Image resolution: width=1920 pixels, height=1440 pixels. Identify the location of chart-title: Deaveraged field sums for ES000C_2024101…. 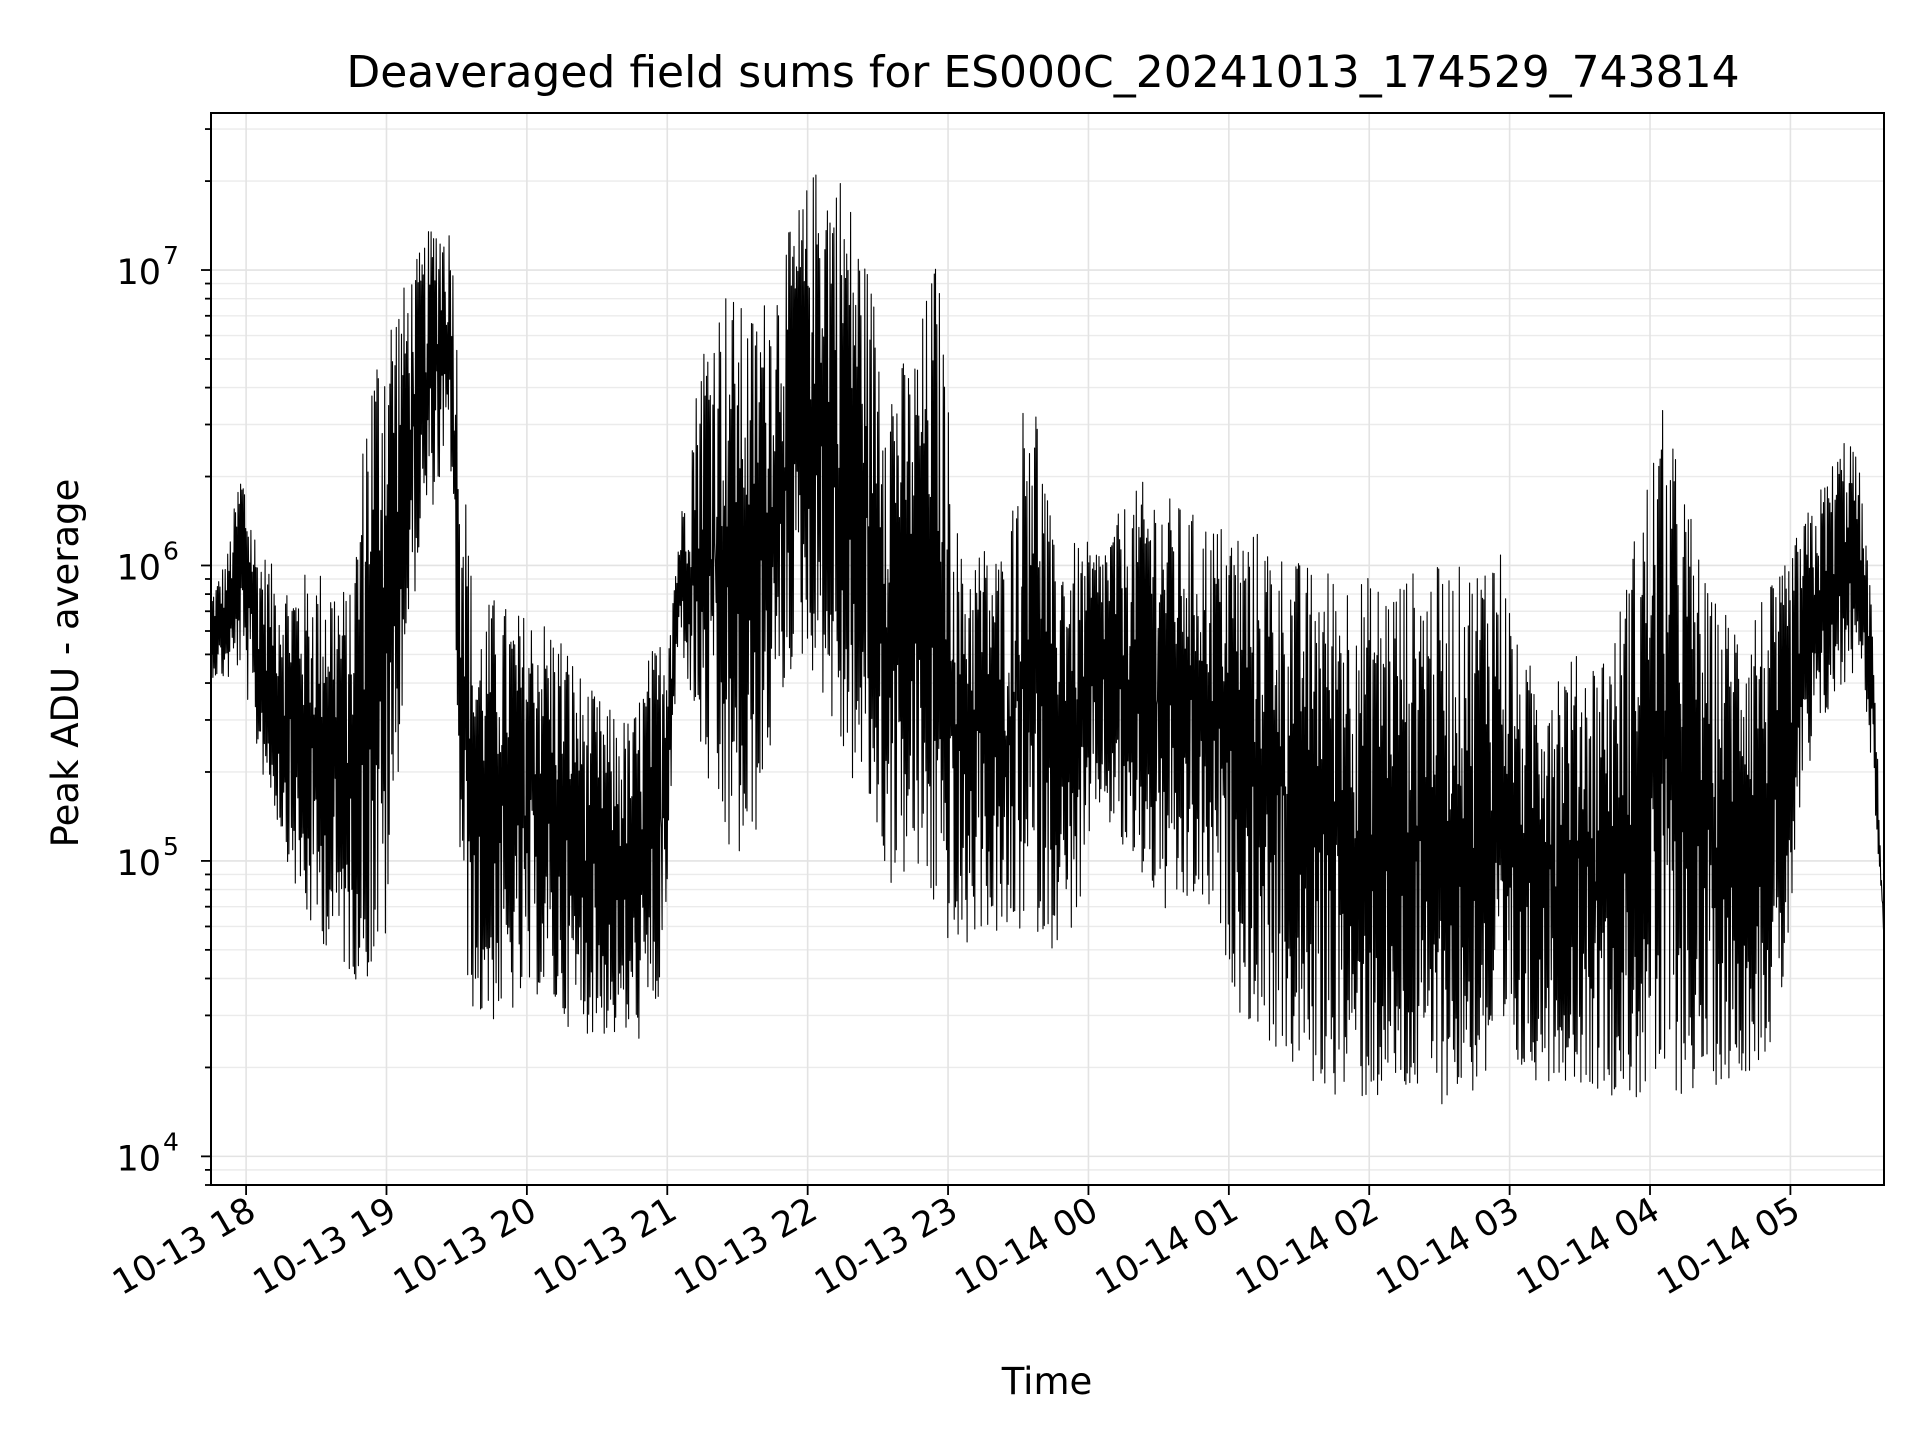
(1042, 72).